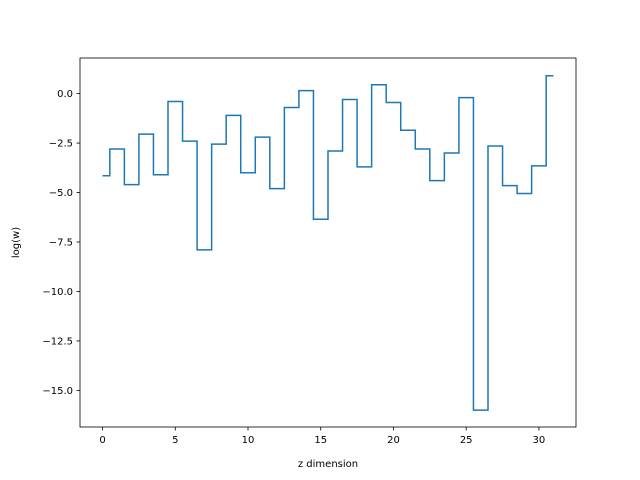 The width and height of the screenshot is (640, 480). What do you see at coordinates (61, 144) in the screenshot?
I see `y-tick-label: −2.5` at bounding box center [61, 144].